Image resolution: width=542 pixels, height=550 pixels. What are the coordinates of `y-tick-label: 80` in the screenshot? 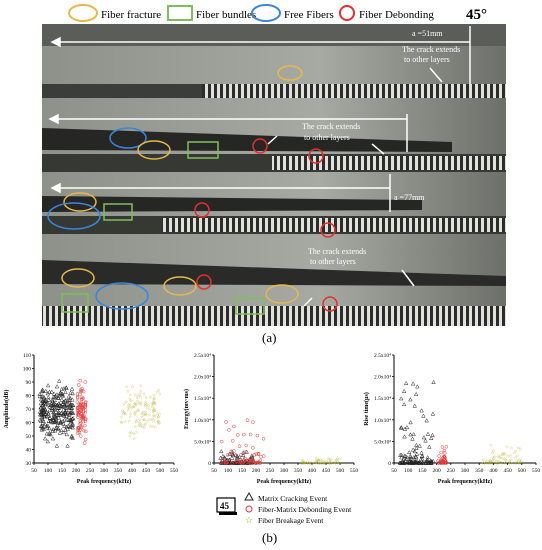 It's located at (29, 397).